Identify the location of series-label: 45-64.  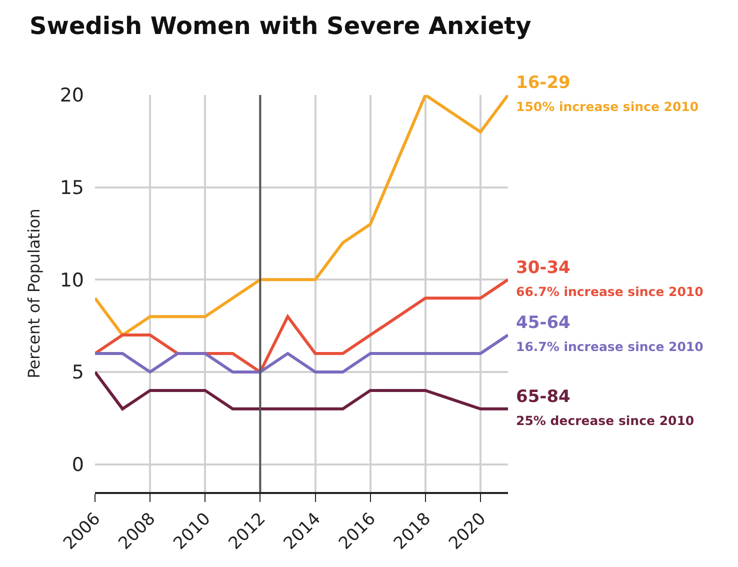
(543, 323).